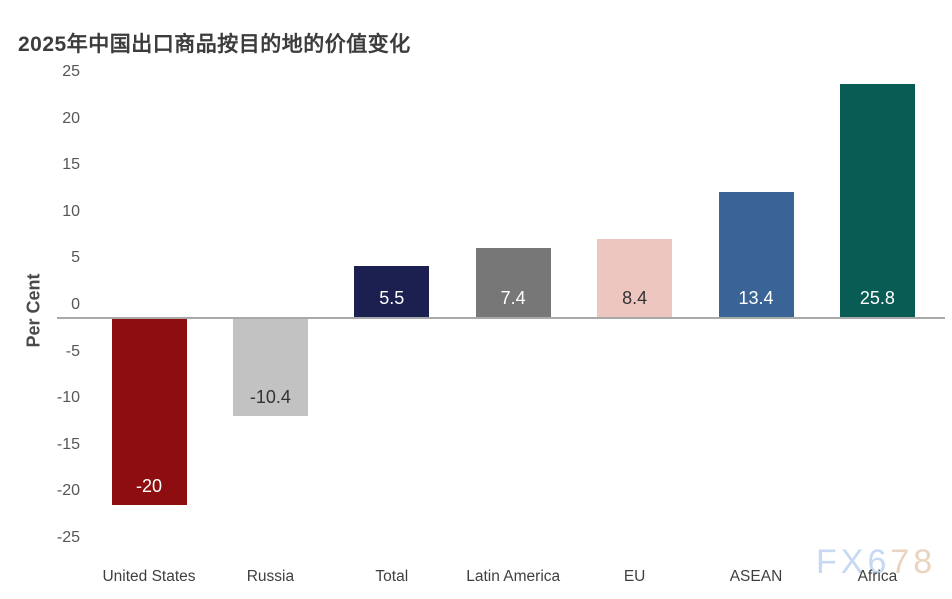  Describe the element at coordinates (214, 44) in the screenshot. I see `chart-title: 2025年中国出口商品按目的地的价值变化` at that location.